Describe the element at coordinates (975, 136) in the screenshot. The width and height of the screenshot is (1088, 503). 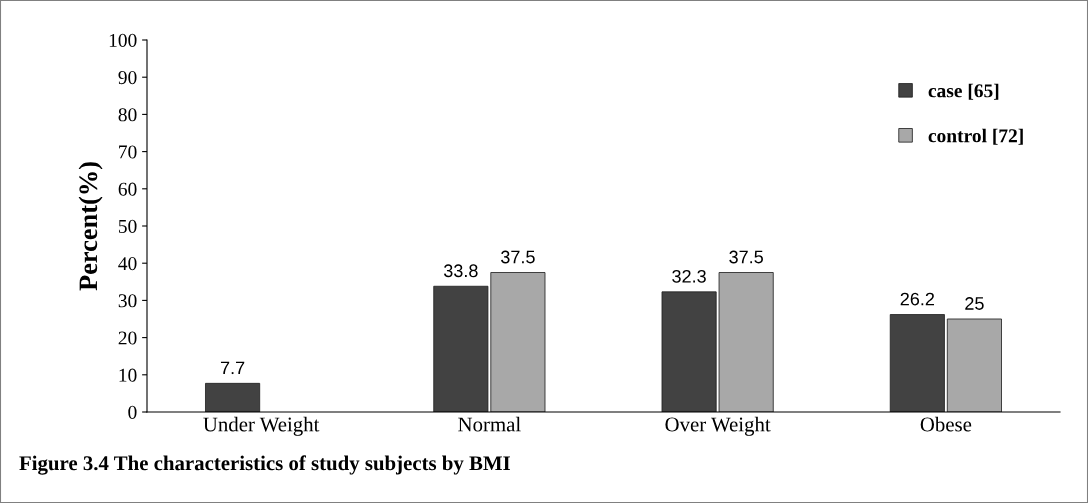
I see `legend-label: control [72]` at that location.